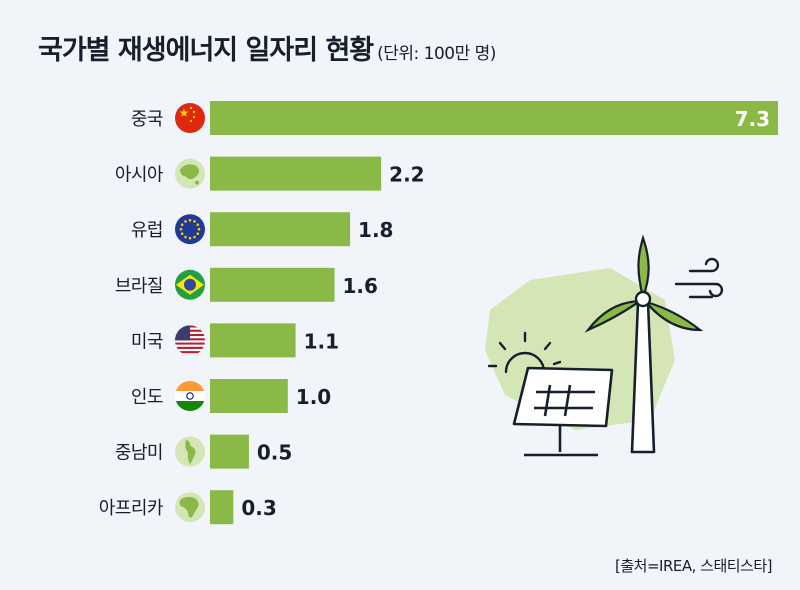 The image size is (800, 590). I want to click on usa-flag-icon, so click(190, 340).